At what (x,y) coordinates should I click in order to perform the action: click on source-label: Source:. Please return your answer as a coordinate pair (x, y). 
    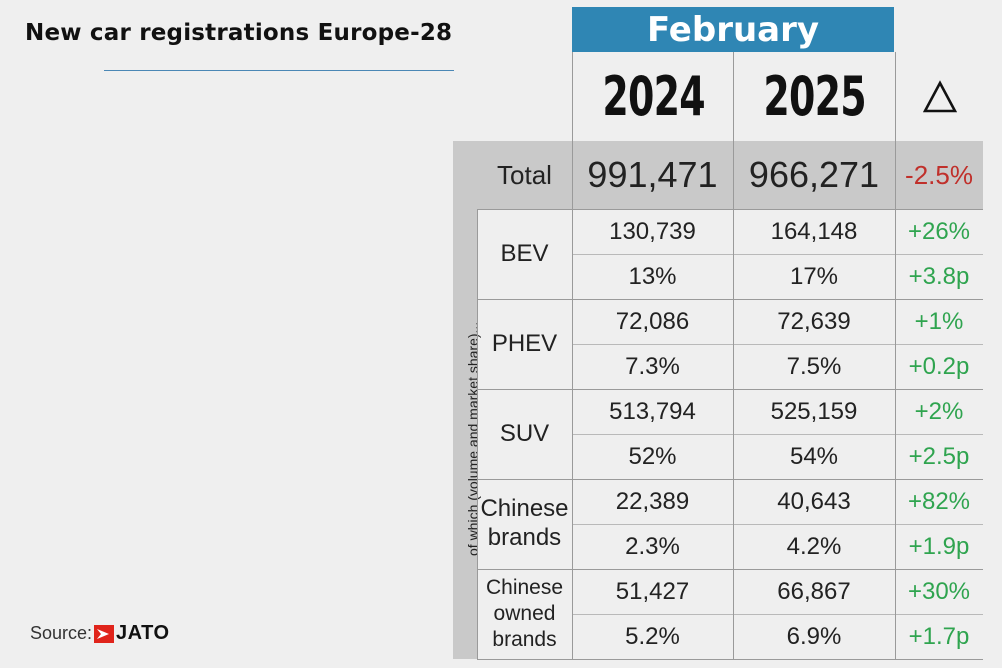
    Looking at the image, I should click on (61, 633).